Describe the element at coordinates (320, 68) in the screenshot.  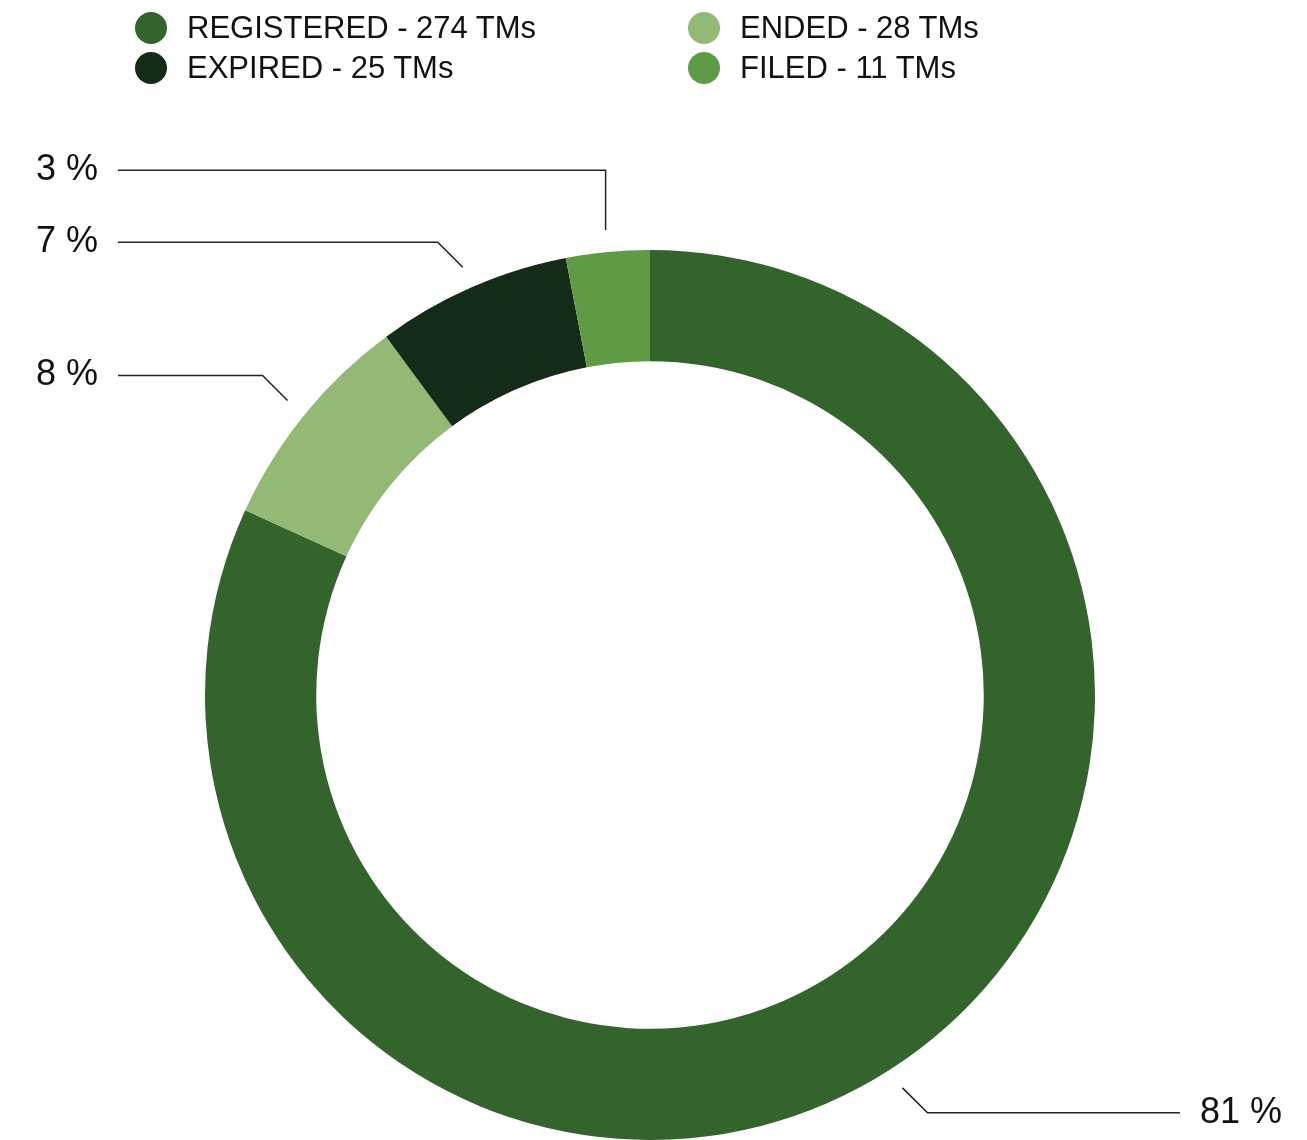
I see `legend-label: EXPIRED - 25 TMs` at that location.